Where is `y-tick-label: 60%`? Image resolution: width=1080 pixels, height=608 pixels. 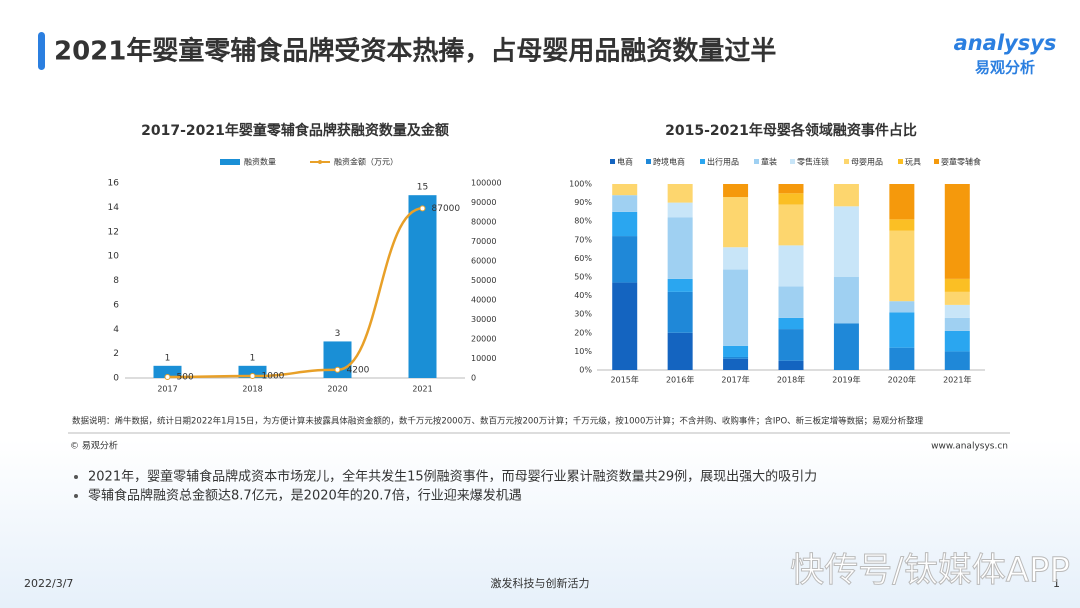
y-tick-label: 60% is located at coordinates (583, 258).